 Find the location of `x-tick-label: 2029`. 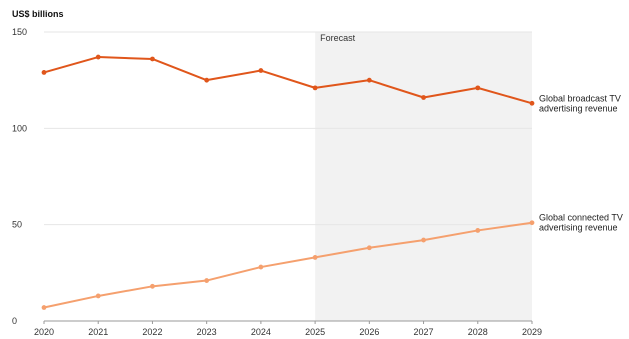

x-tick-label: 2029 is located at coordinates (532, 332).